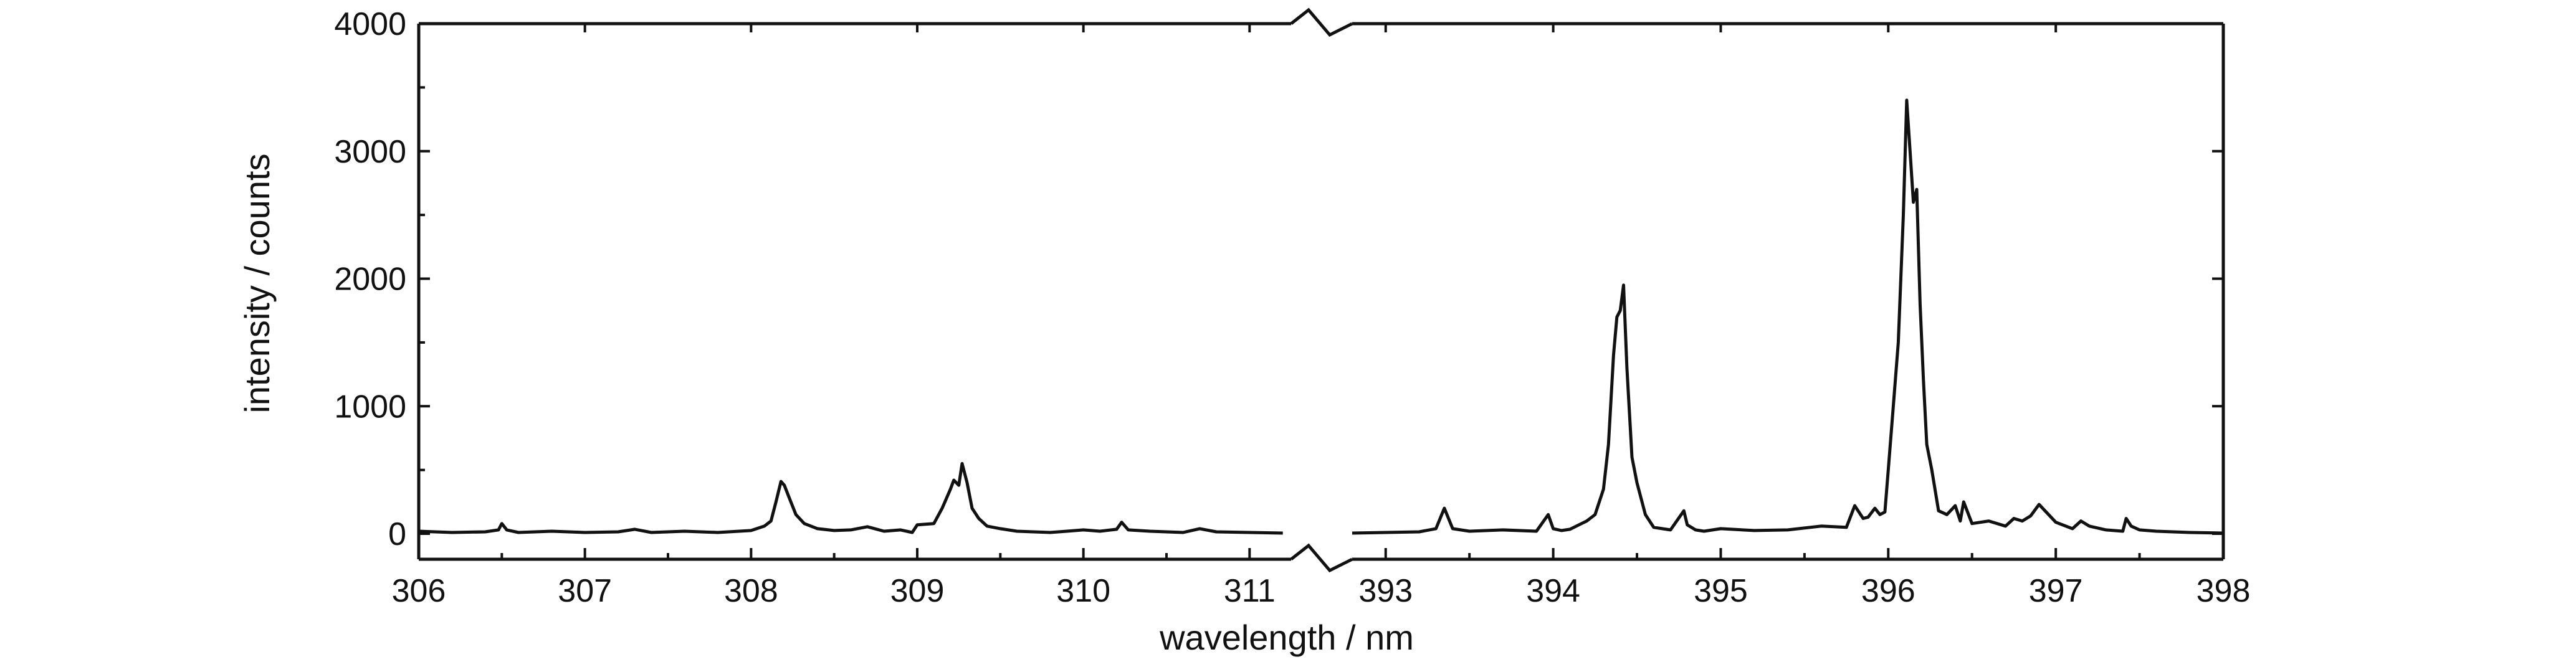 The height and width of the screenshot is (662, 2576). What do you see at coordinates (370, 24) in the screenshot?
I see `y-tick-label: 4000` at bounding box center [370, 24].